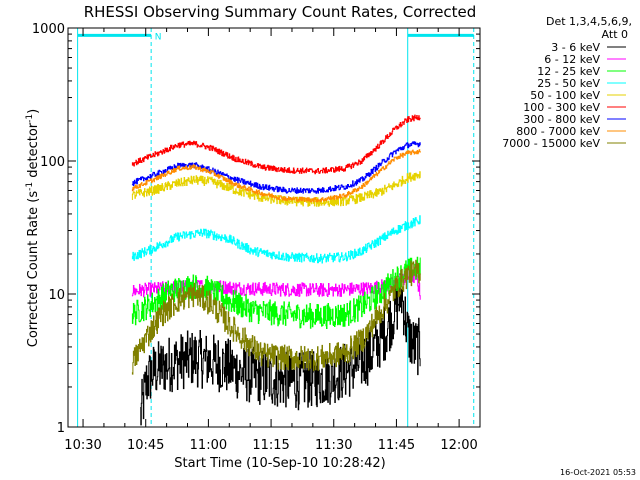 Image resolution: width=640 pixels, height=480 pixels. Describe the element at coordinates (568, 83) in the screenshot. I see `legend-label-3: 25 - 50 keV` at that location.